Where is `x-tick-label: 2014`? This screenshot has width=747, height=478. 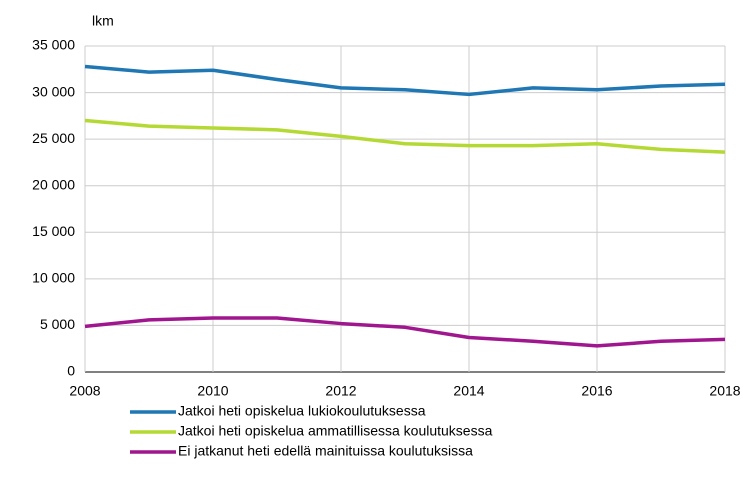
x-tick-label: 2014 is located at coordinates (468, 391).